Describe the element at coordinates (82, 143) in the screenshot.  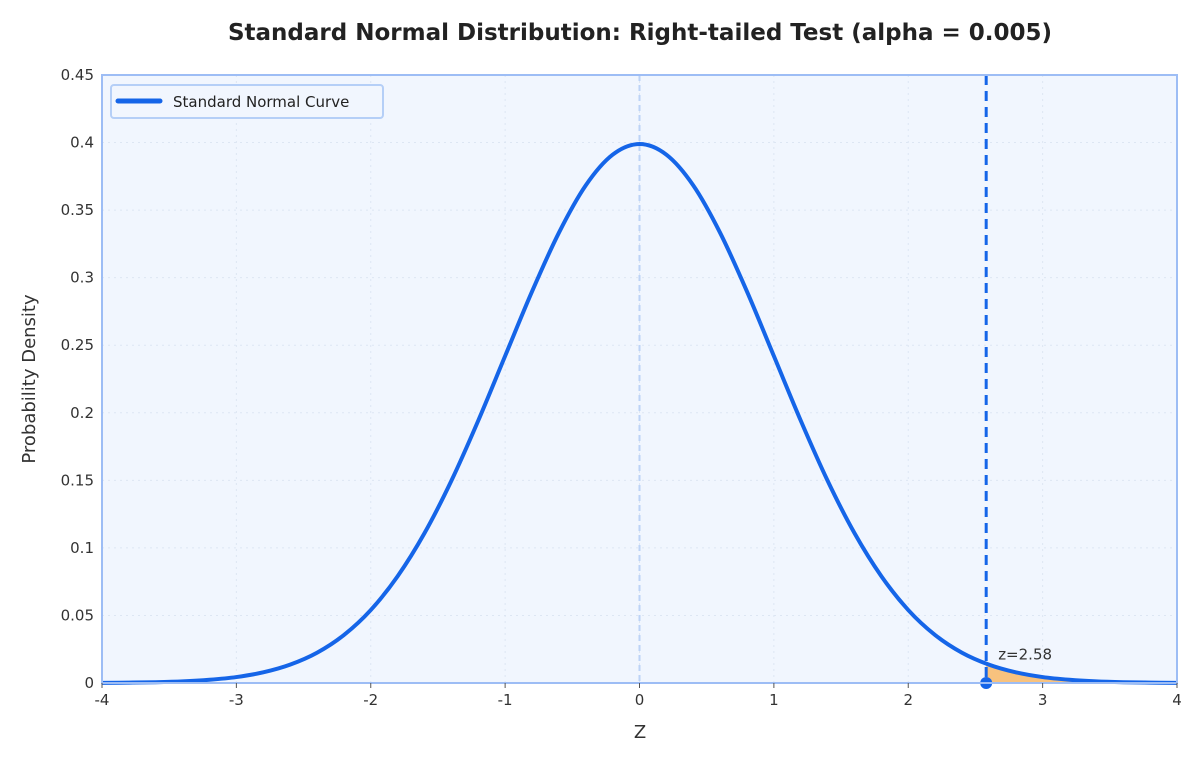
I see `y-tick-label: 0.4` at that location.